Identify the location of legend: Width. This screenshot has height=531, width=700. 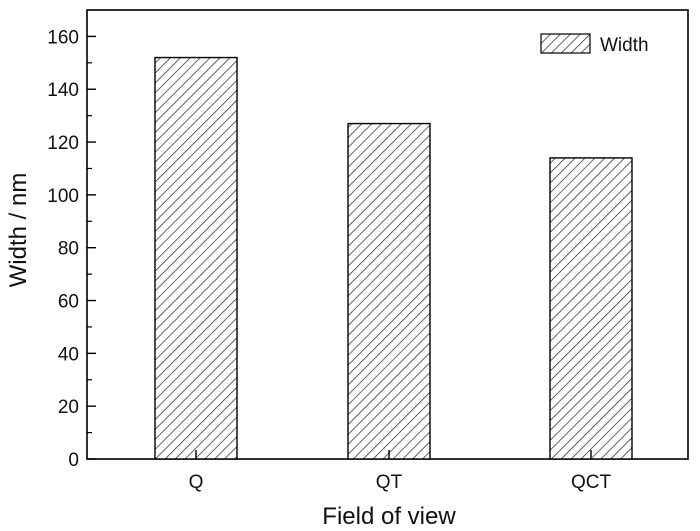
(594, 44).